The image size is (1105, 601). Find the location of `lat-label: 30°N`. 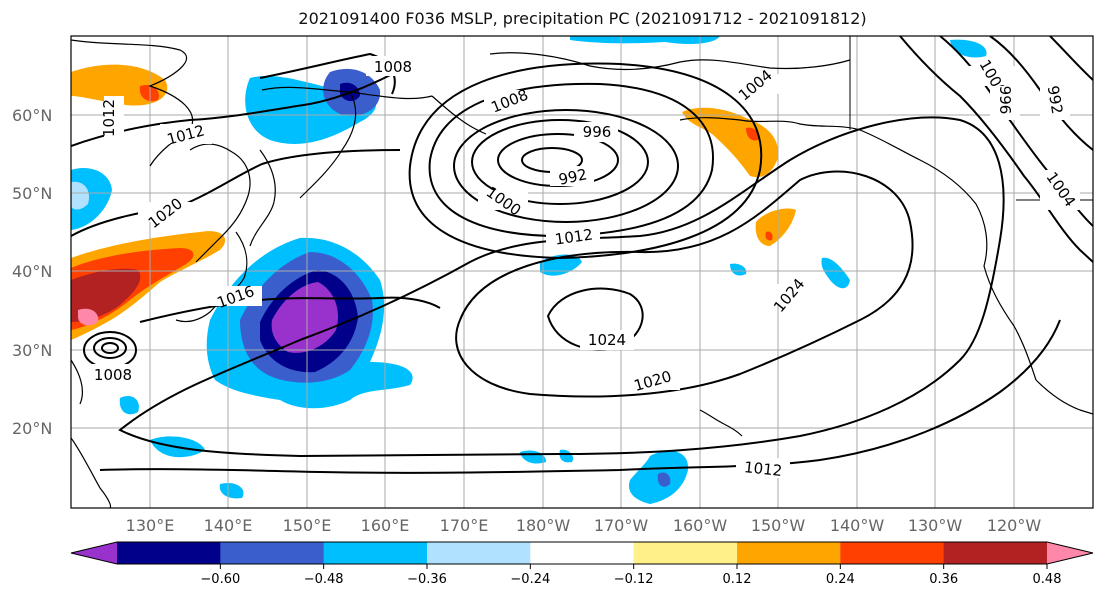

lat-label: 30°N is located at coordinates (32, 350).